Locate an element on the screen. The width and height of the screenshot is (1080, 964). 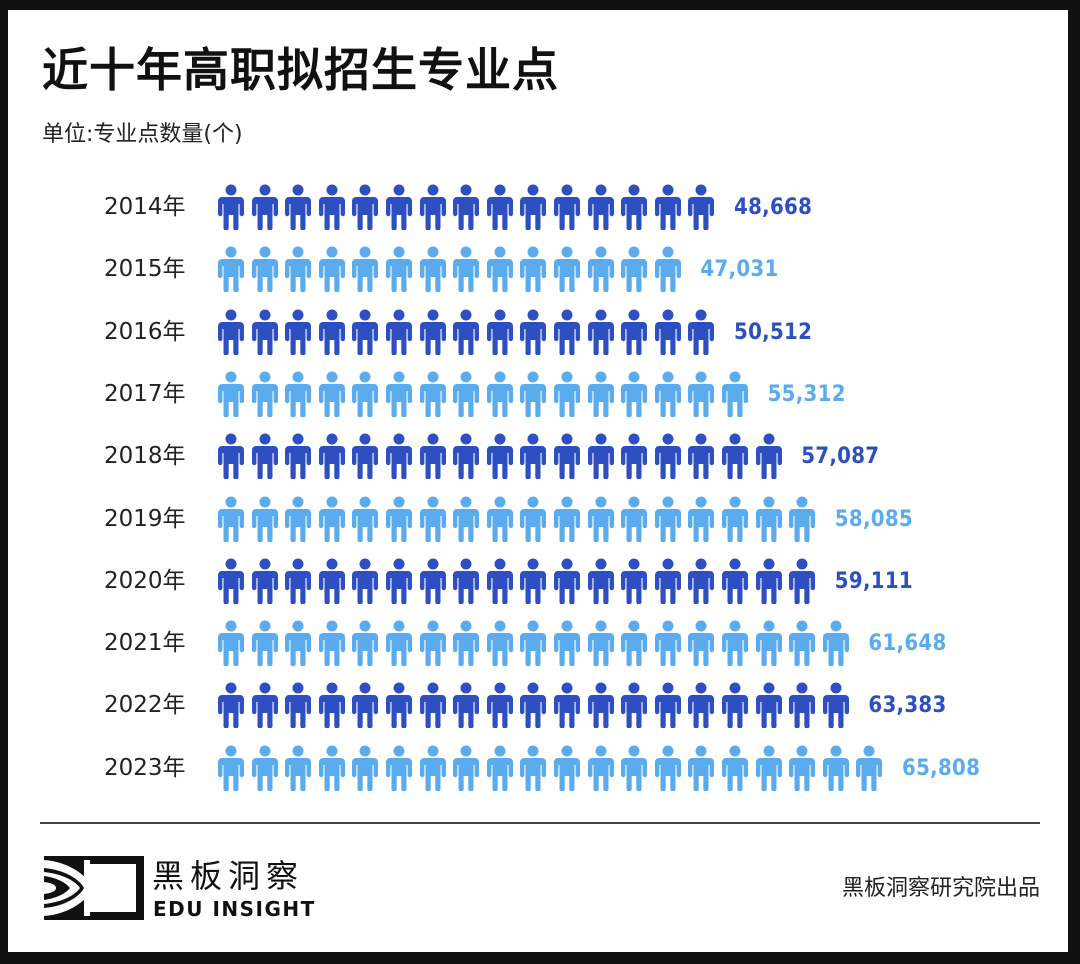
year-label: 2016年 is located at coordinates (145, 331).